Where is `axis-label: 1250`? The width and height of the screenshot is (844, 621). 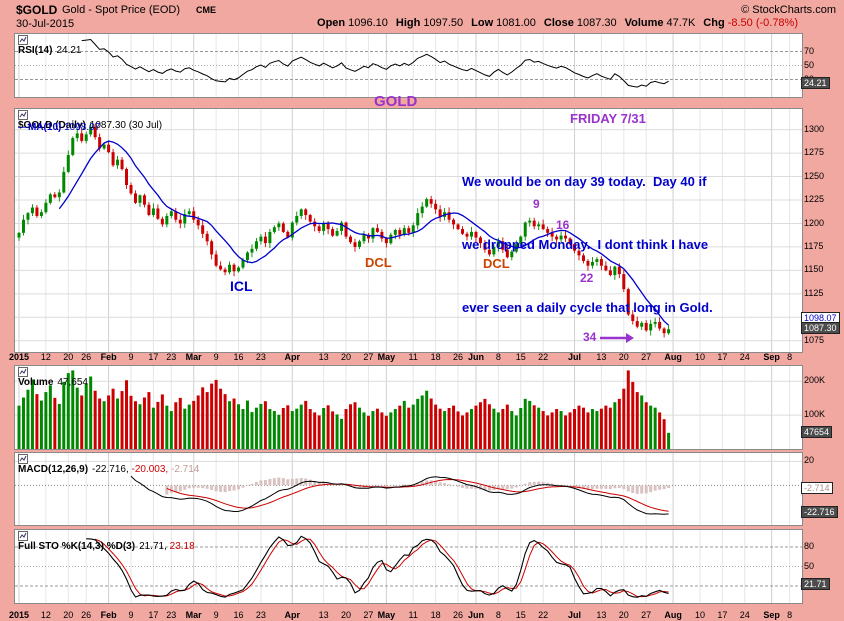
axis-label: 1250 is located at coordinates (814, 175).